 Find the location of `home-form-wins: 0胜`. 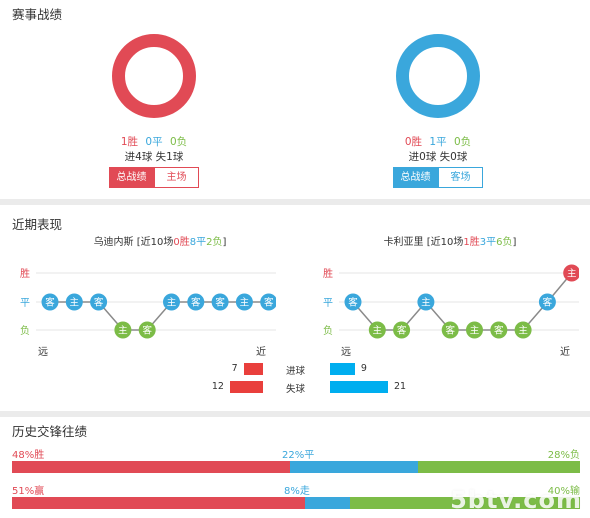

home-form-wins: 0胜 is located at coordinates (181, 242).